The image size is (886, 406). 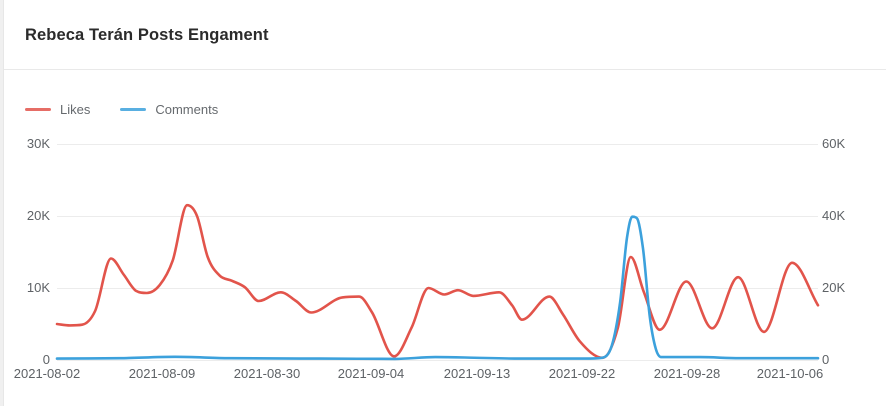 I want to click on likes-line-icon, so click(x=38, y=109).